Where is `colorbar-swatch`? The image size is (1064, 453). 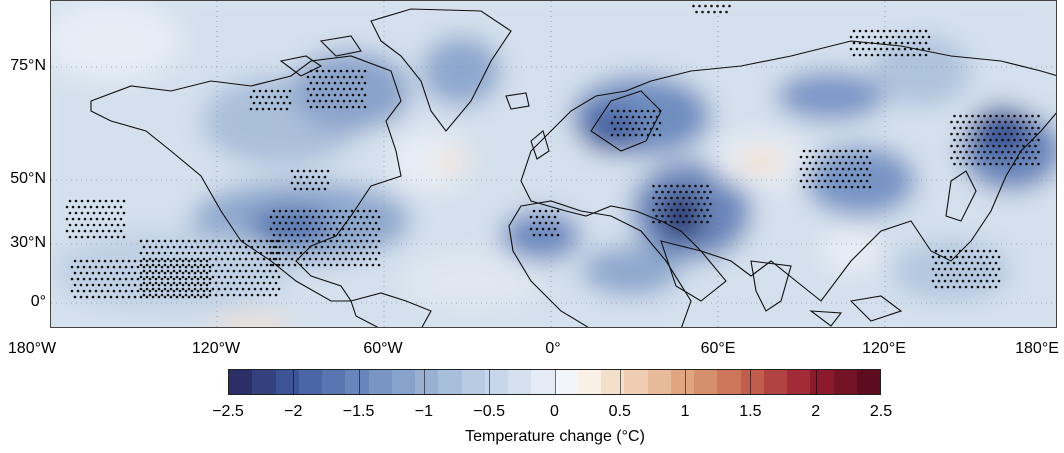 colorbar-swatch is located at coordinates (822, 382).